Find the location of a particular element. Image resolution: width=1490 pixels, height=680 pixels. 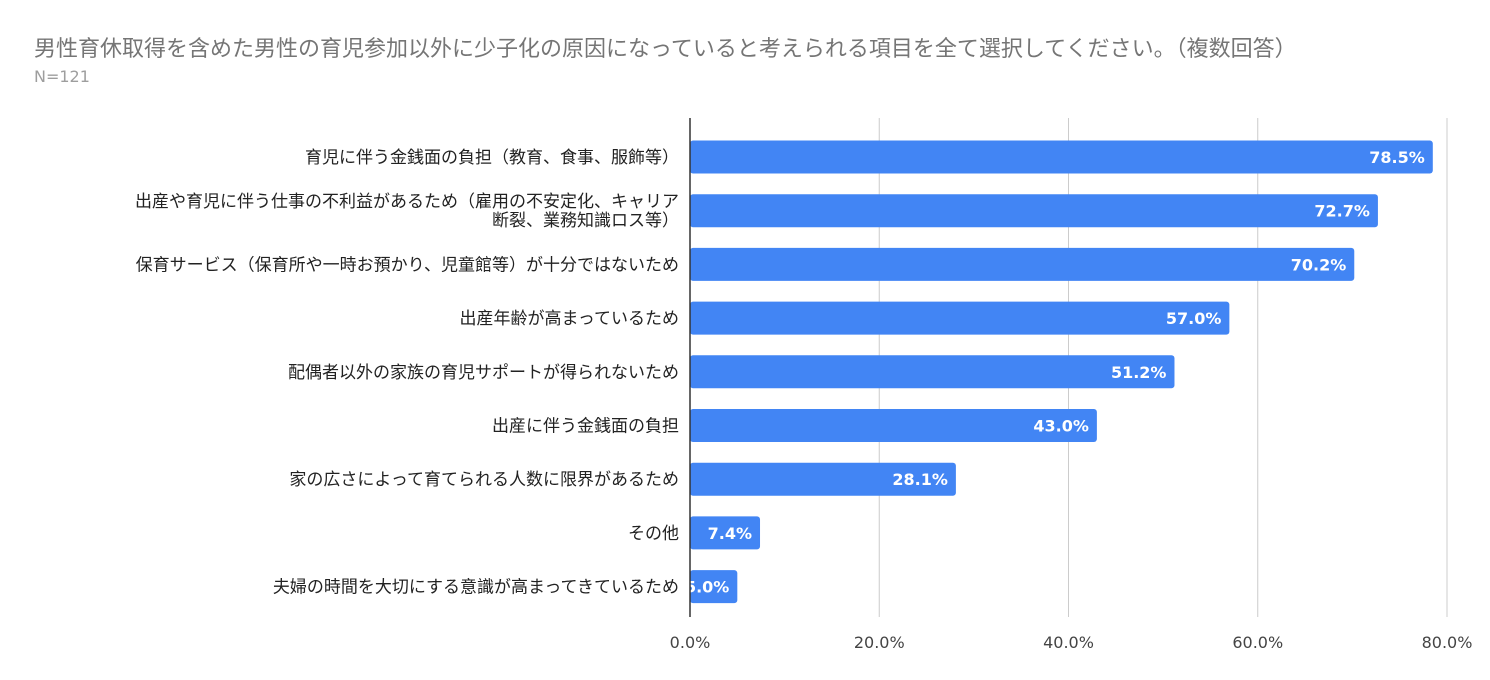

bar-value-label: 43.0% is located at coordinates (1061, 426).